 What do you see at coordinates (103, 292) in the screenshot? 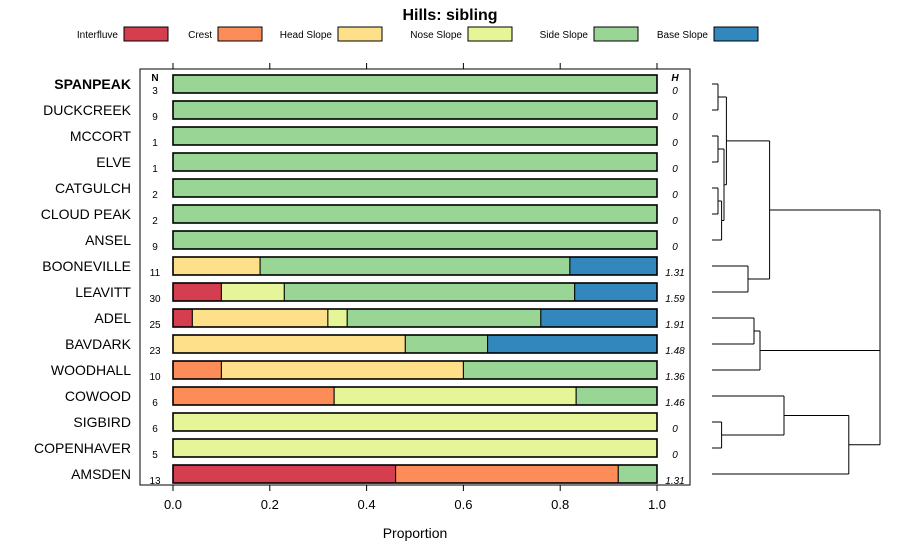
I see `row-label: LEAVITT` at bounding box center [103, 292].